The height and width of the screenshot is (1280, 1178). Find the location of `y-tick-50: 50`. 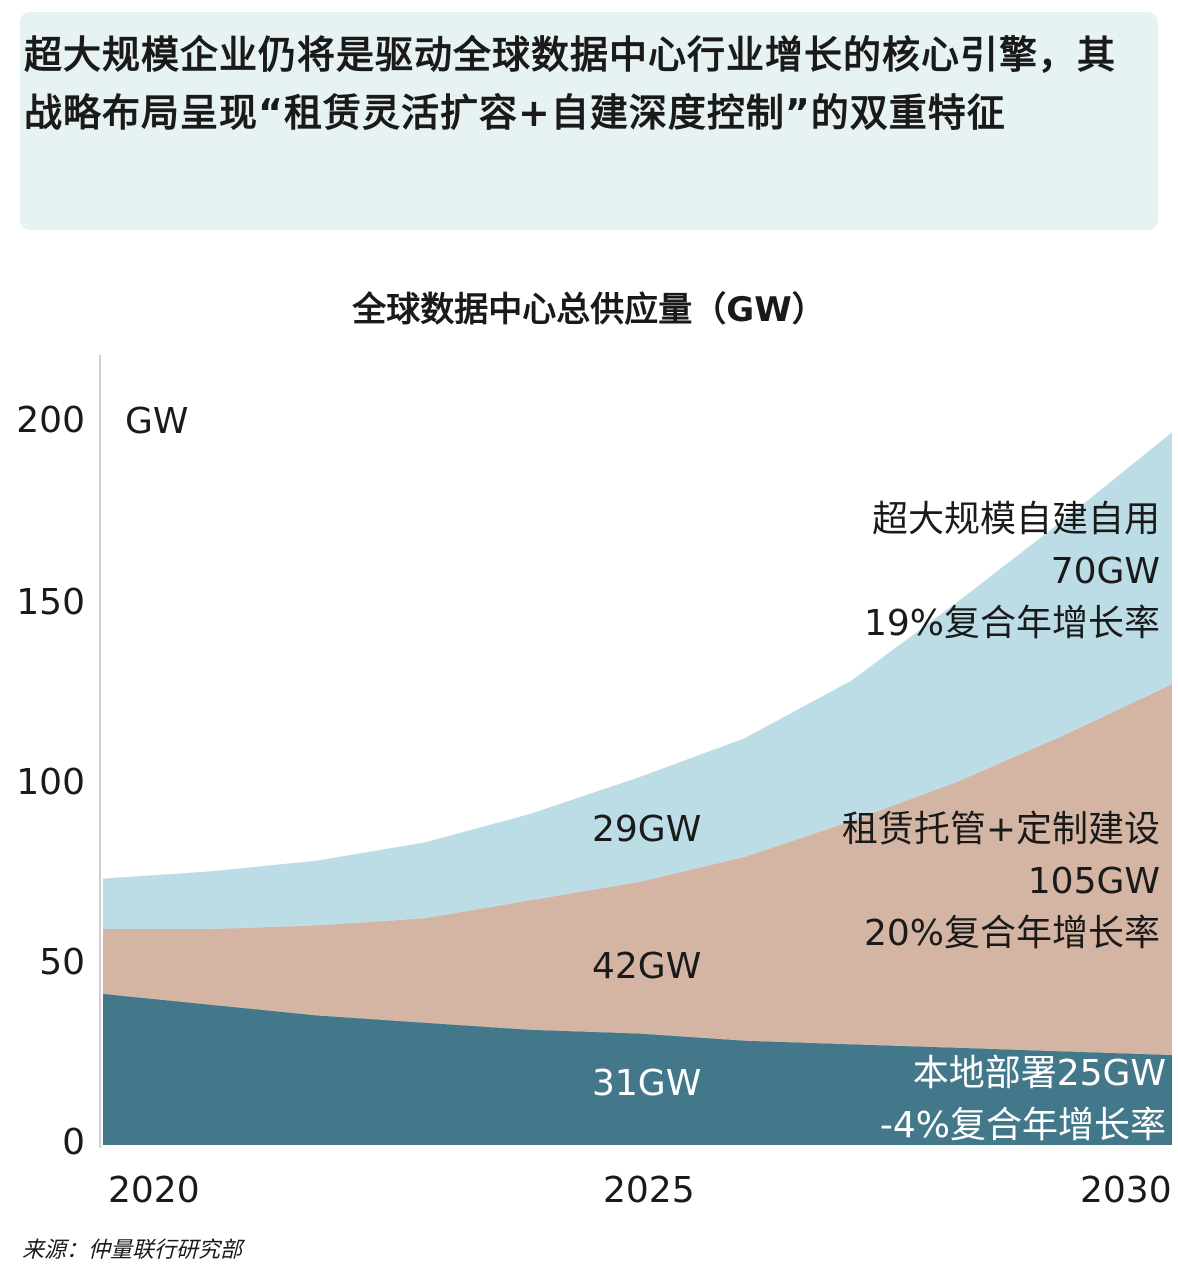

y-tick-50: 50 is located at coordinates (62, 962).